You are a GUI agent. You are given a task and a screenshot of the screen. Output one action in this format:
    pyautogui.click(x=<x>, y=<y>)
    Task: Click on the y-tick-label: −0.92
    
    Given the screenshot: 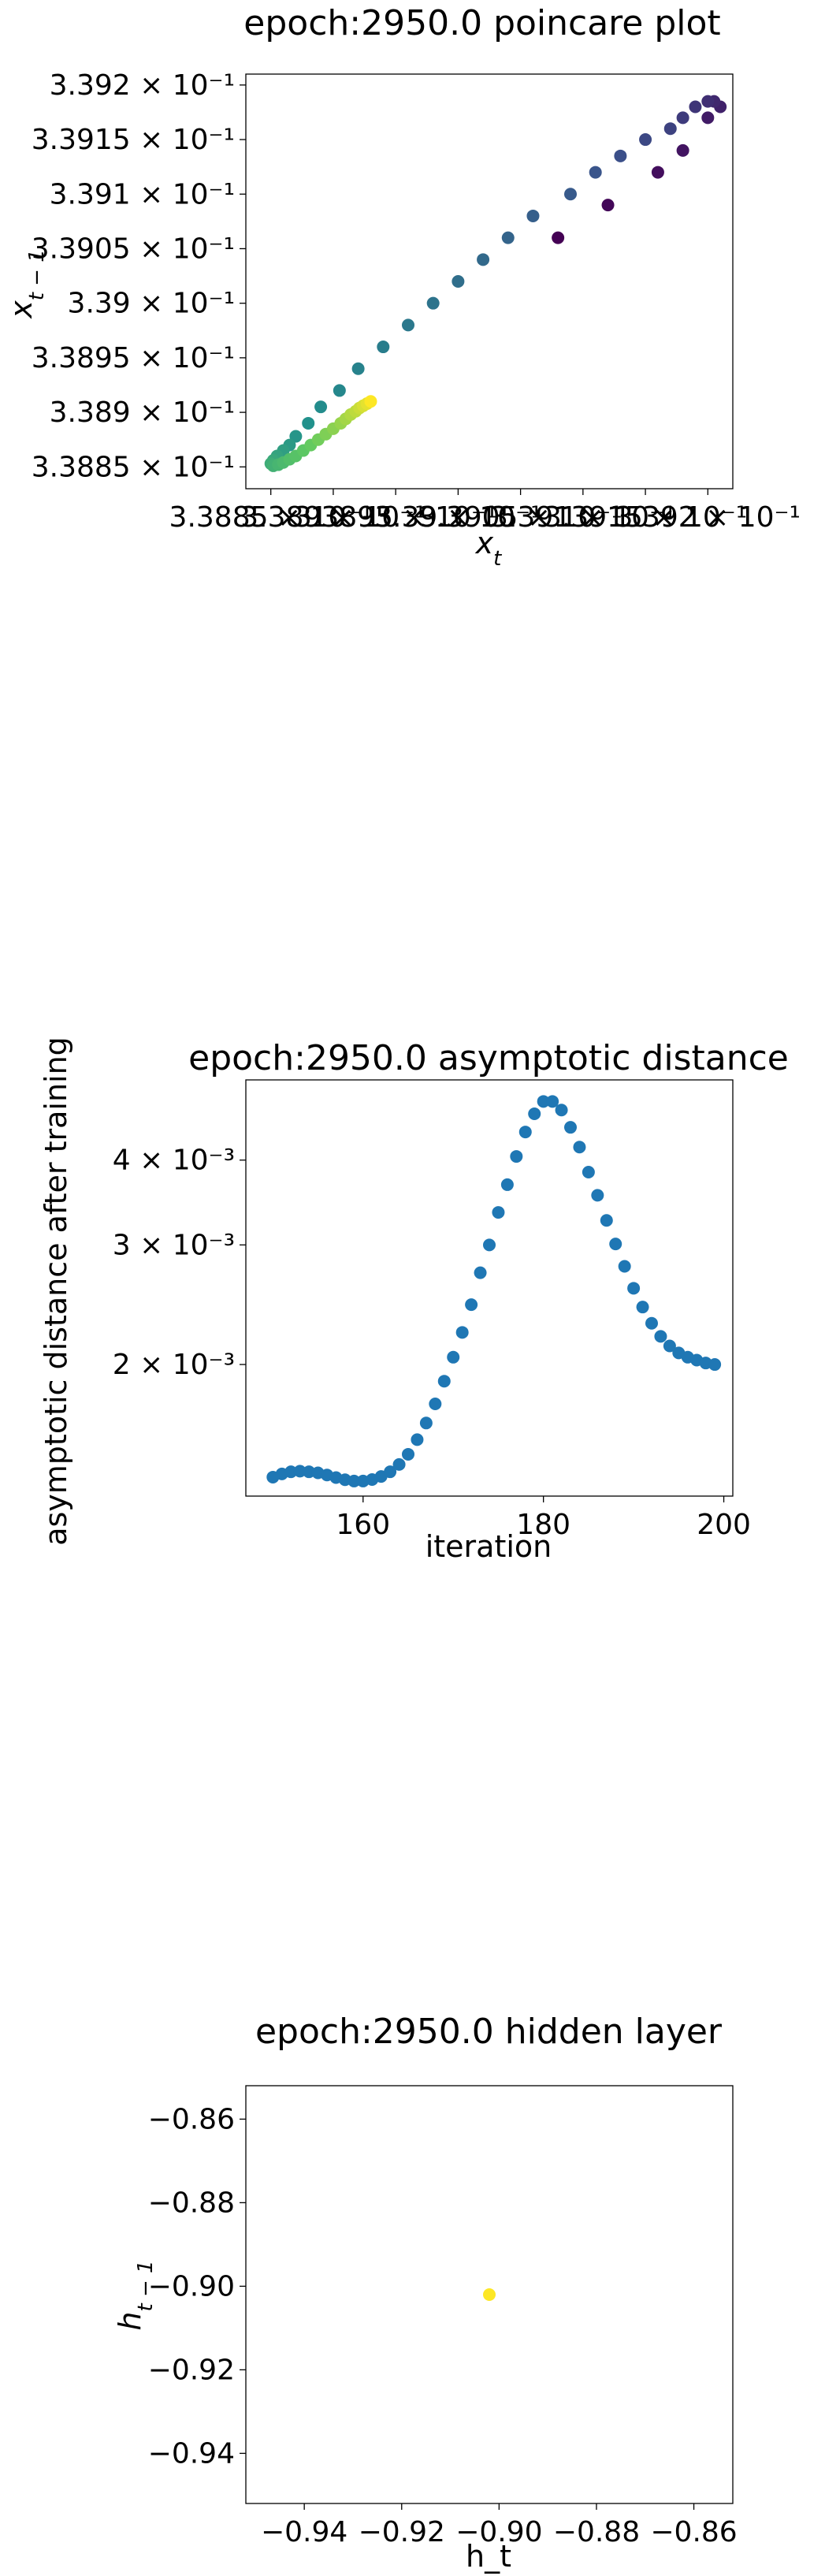 What is the action you would take?
    pyautogui.click(x=191, y=2370)
    